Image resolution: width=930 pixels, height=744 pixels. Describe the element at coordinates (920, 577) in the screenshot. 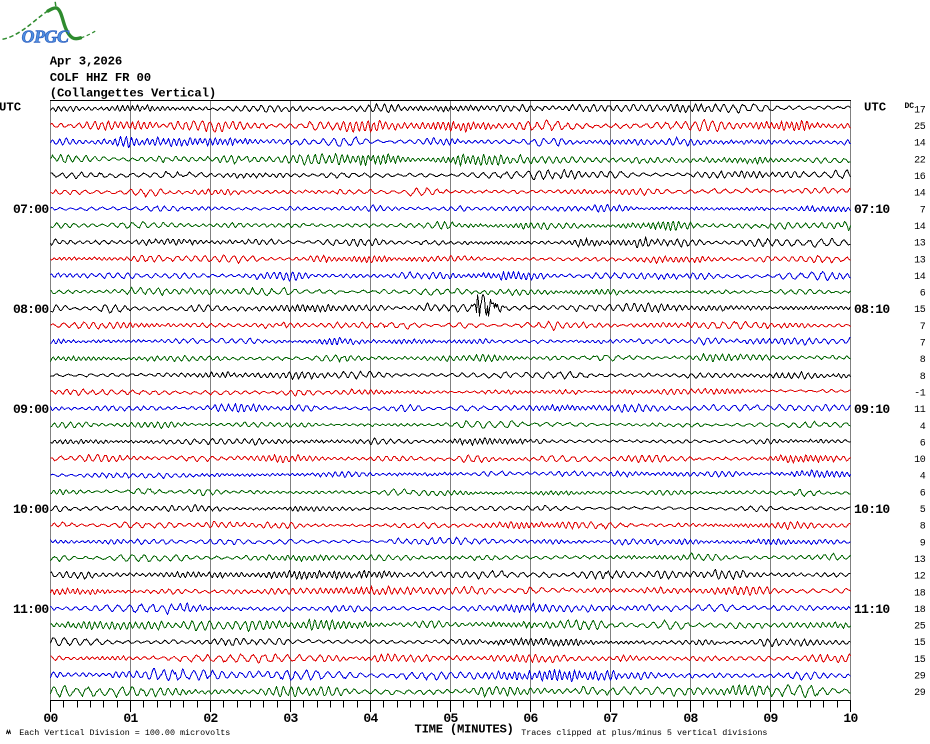

I see `svg-text: 12` at that location.